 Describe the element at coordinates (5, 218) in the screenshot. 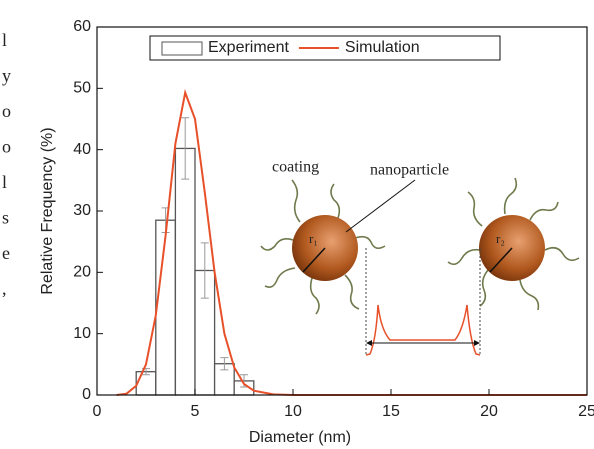

I see `margin-text: s` at that location.